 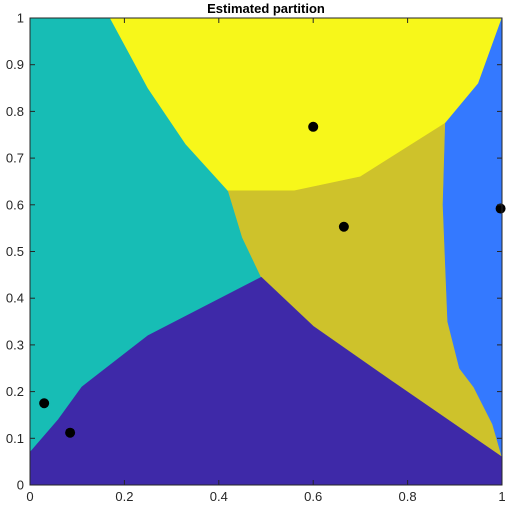 What do you see at coordinates (15, 158) in the screenshot?
I see `y-tick-label: 0.7` at bounding box center [15, 158].